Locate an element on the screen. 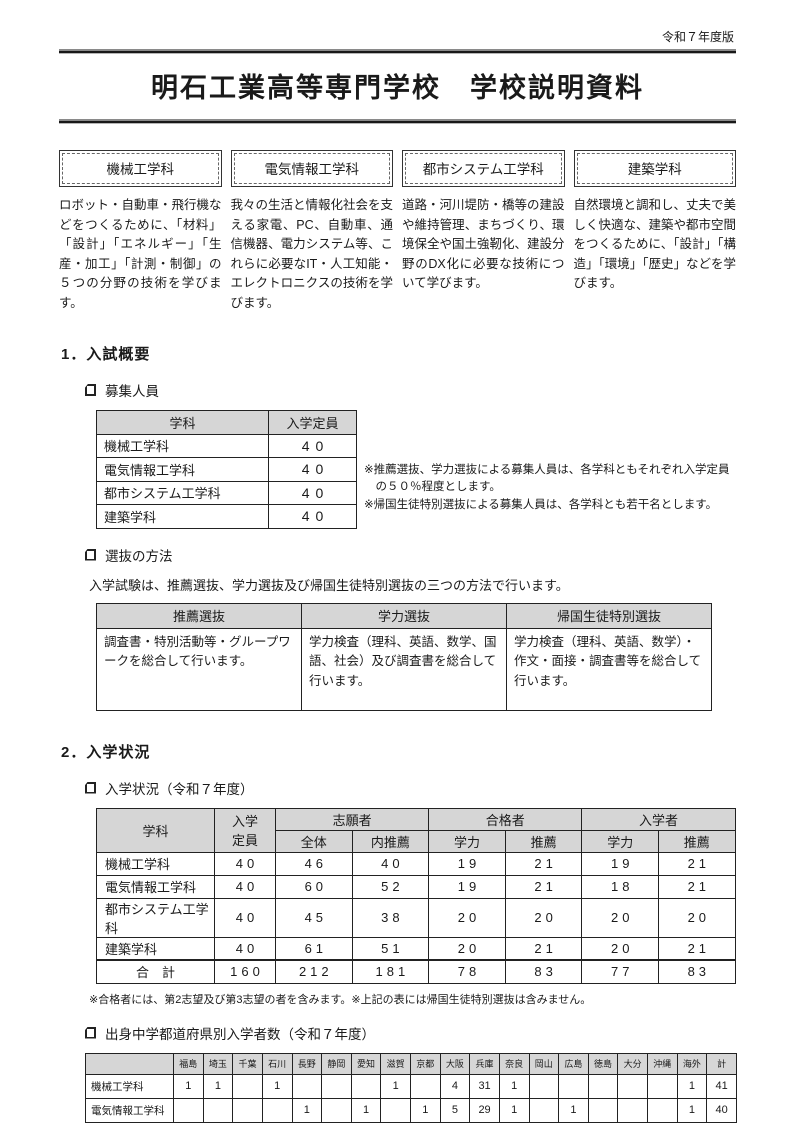  column-header: 計 is located at coordinates (721, 1063).